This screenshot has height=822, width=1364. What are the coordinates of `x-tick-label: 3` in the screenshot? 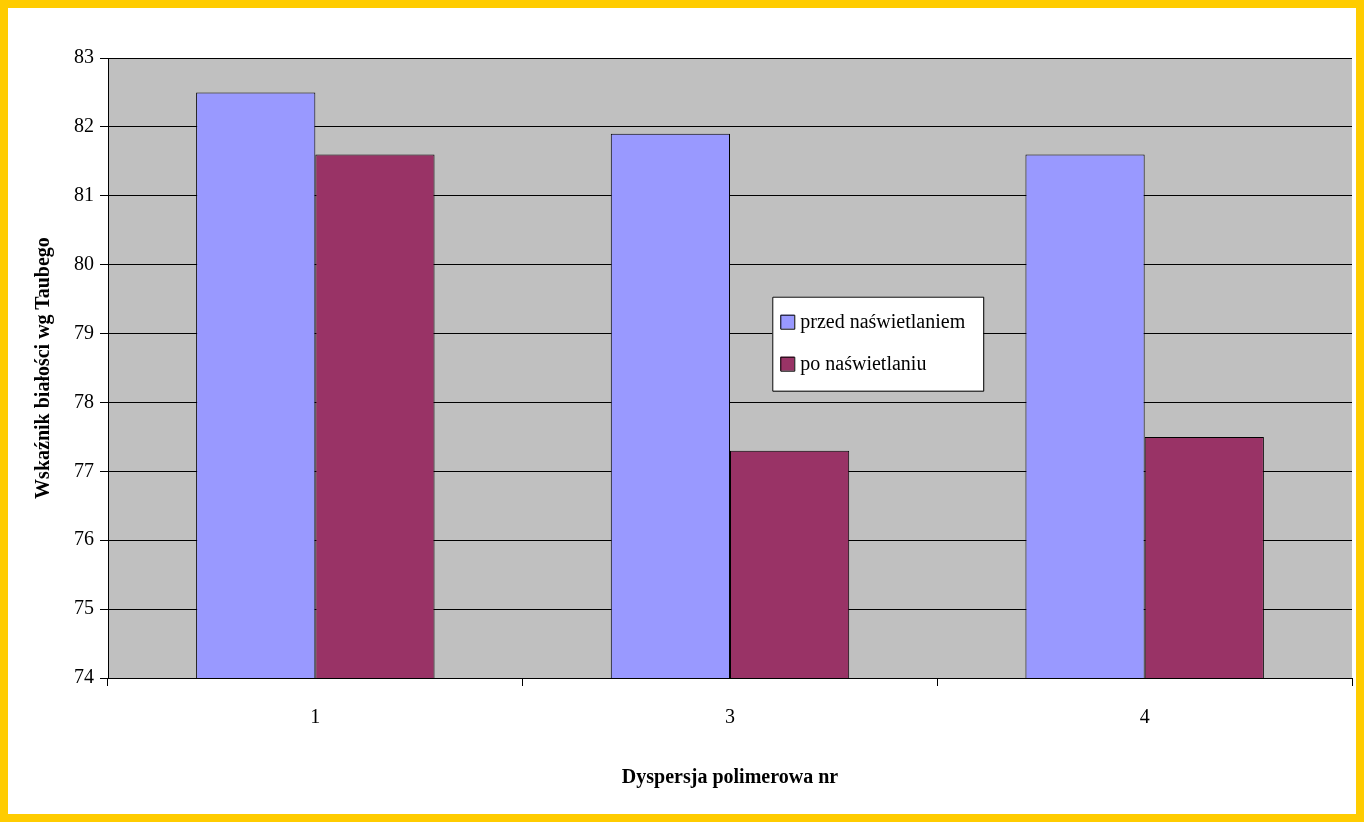 It's located at (730, 716).